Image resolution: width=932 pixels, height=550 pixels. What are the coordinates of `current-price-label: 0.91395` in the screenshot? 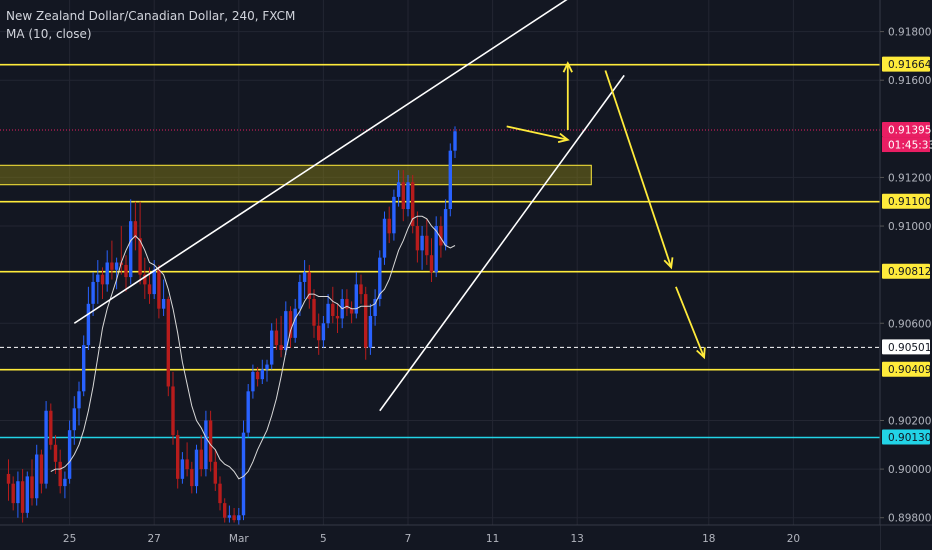 It's located at (909, 131).